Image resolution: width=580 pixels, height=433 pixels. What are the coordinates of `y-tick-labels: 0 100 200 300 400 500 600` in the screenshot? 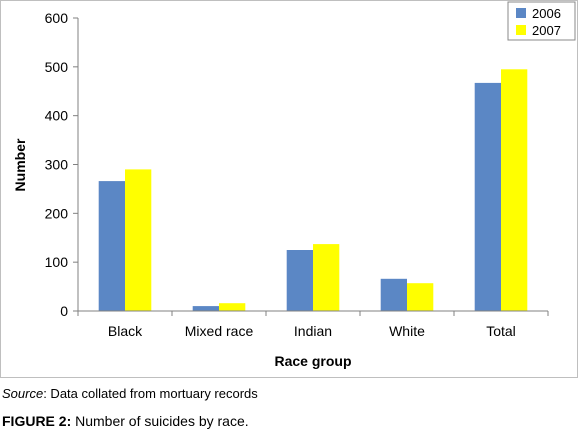 It's located at (57, 164).